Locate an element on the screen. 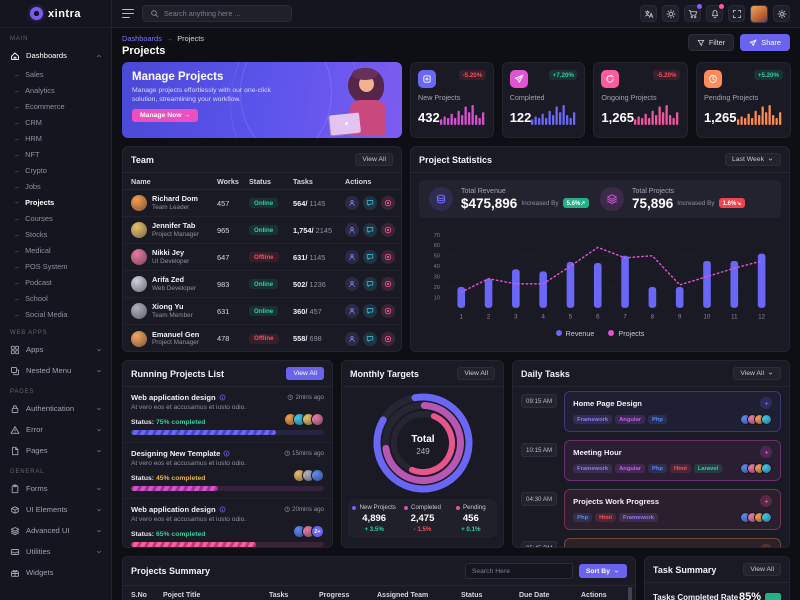  fullscreen-icon is located at coordinates (736, 13).